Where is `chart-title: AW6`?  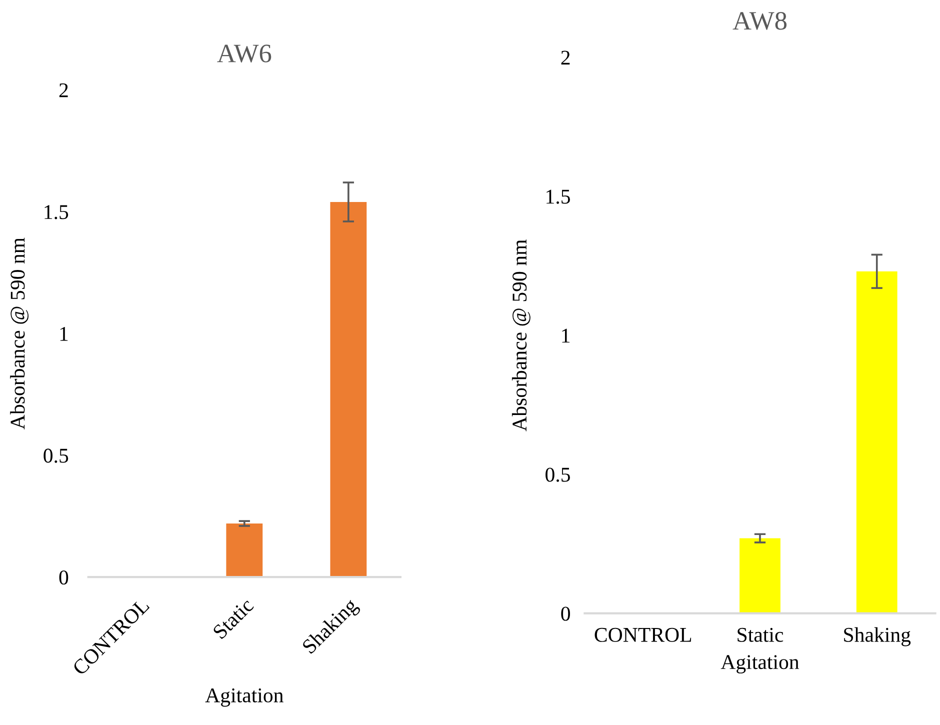 chart-title: AW6 is located at coordinates (244, 53).